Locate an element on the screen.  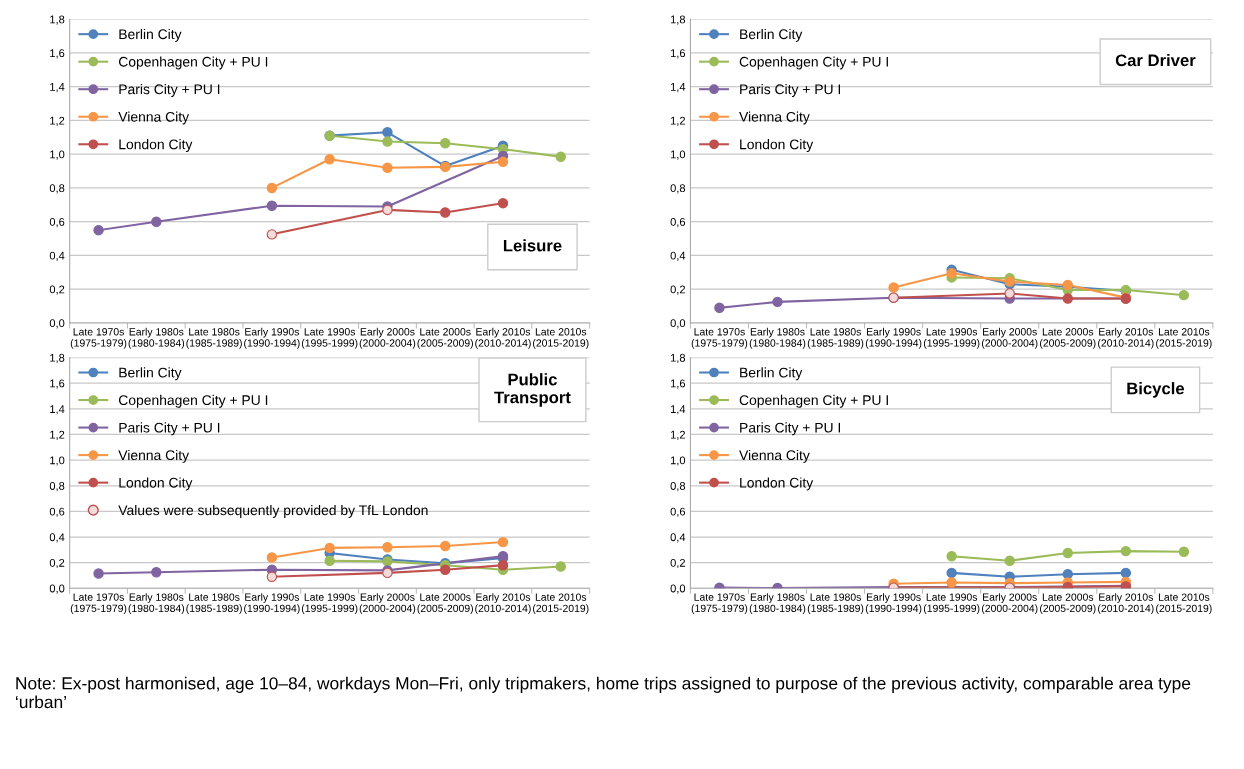
text: Bicycle is located at coordinates (1156, 390).